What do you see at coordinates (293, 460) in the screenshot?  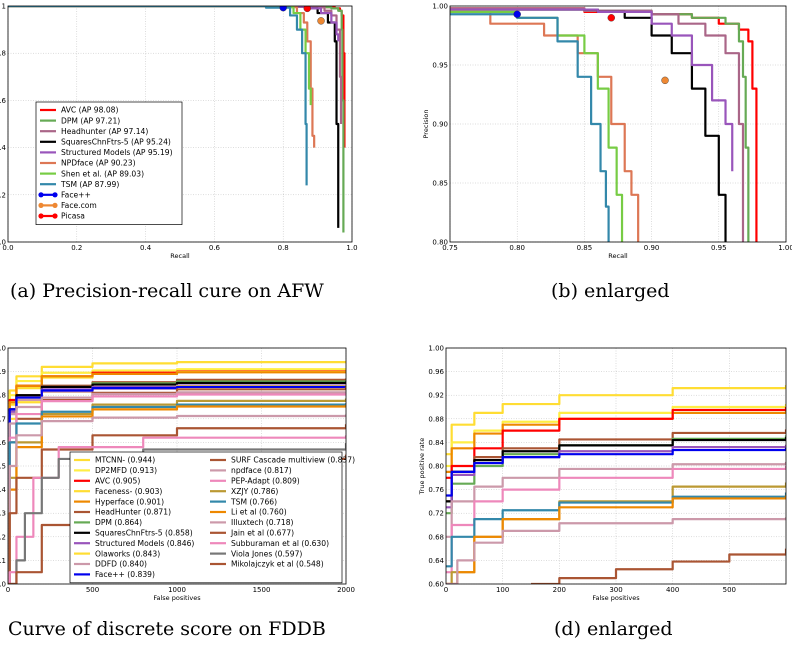 I see `legend-label: SURF Cascade multiview (0.837)` at bounding box center [293, 460].